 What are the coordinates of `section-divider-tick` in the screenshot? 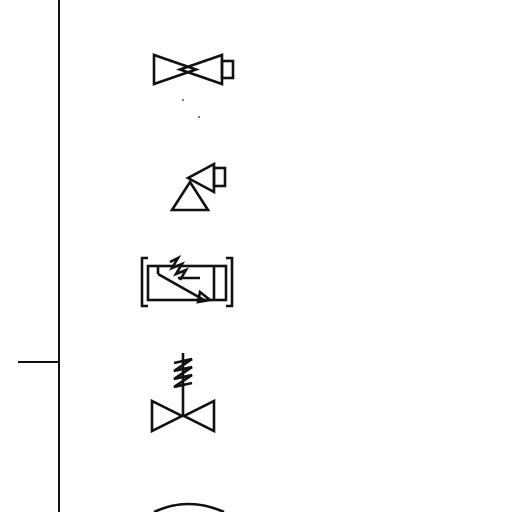 It's located at (39, 362).